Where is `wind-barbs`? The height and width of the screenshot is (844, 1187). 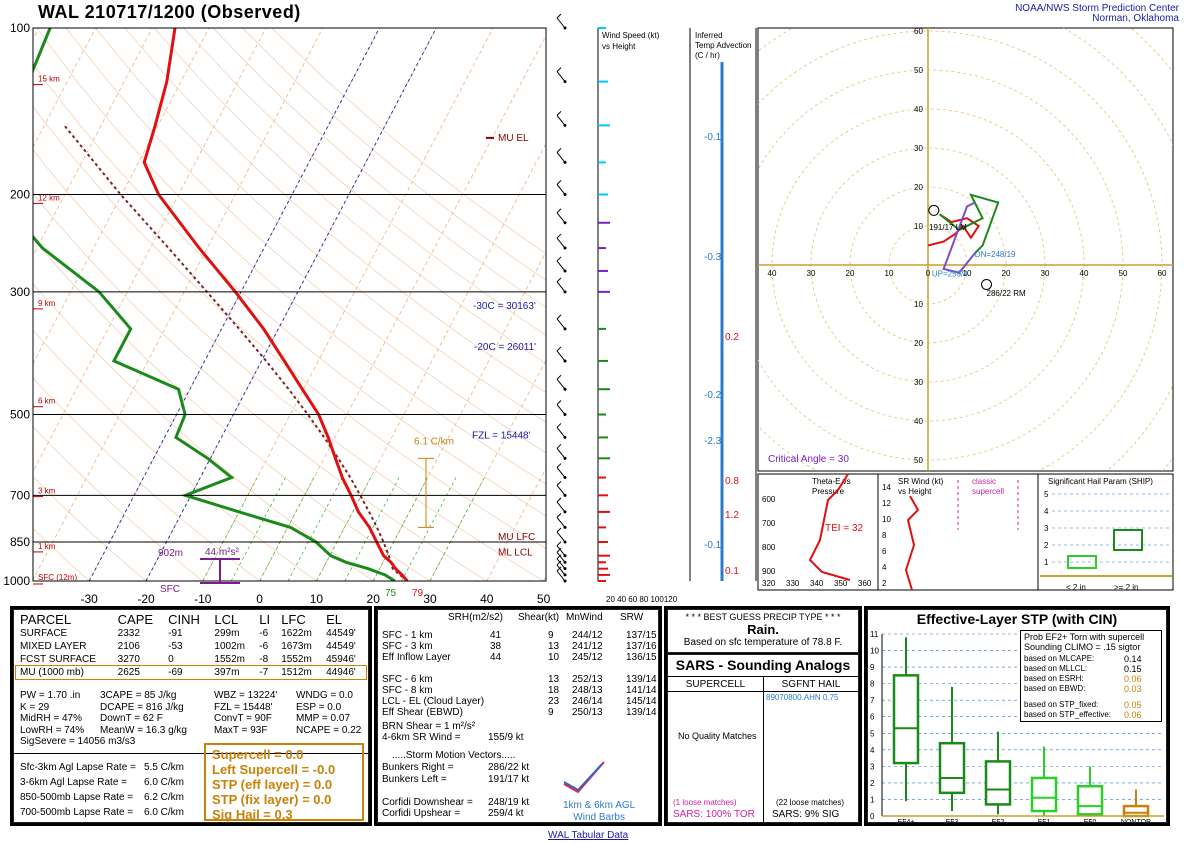
wind-barbs is located at coordinates (561, 298).